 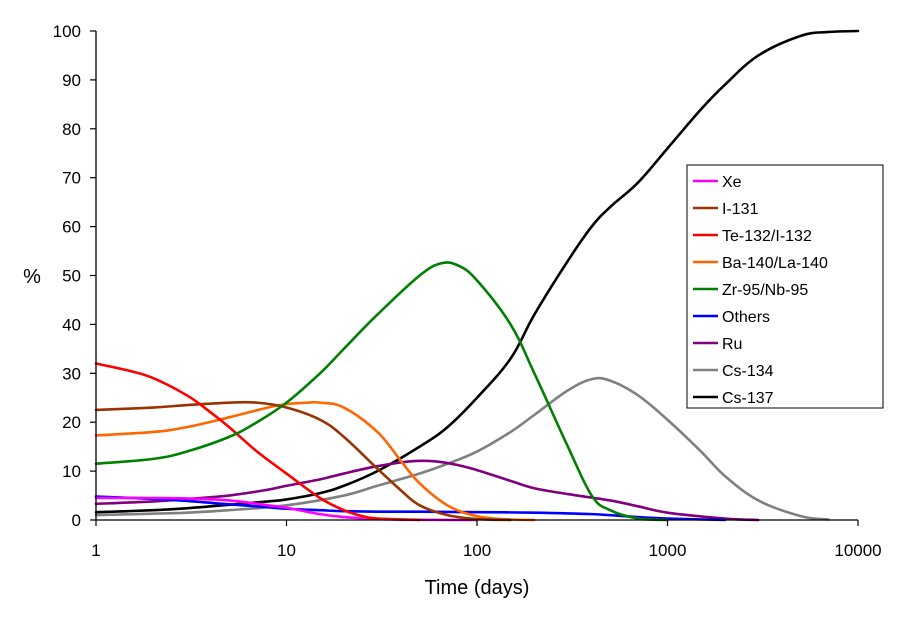 I want to click on legend-label: Te-132/I-132, so click(x=767, y=236).